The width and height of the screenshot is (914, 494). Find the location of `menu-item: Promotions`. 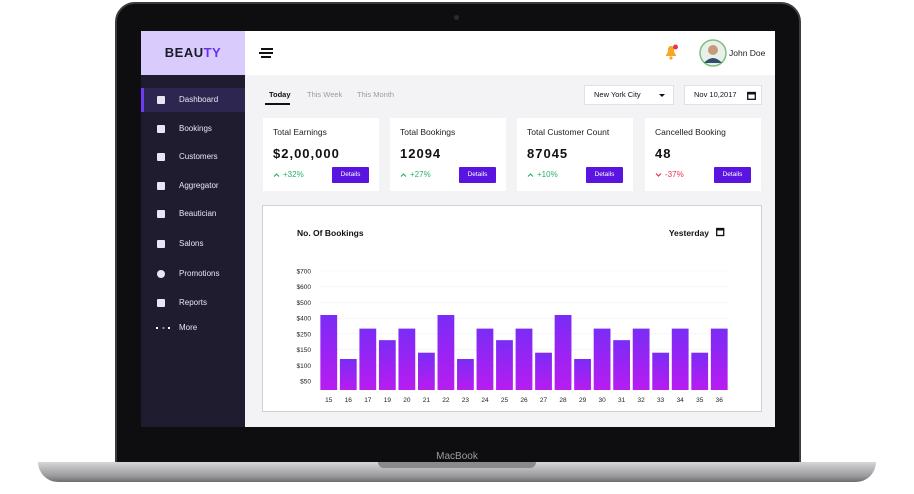

menu-item: Promotions is located at coordinates (193, 274).